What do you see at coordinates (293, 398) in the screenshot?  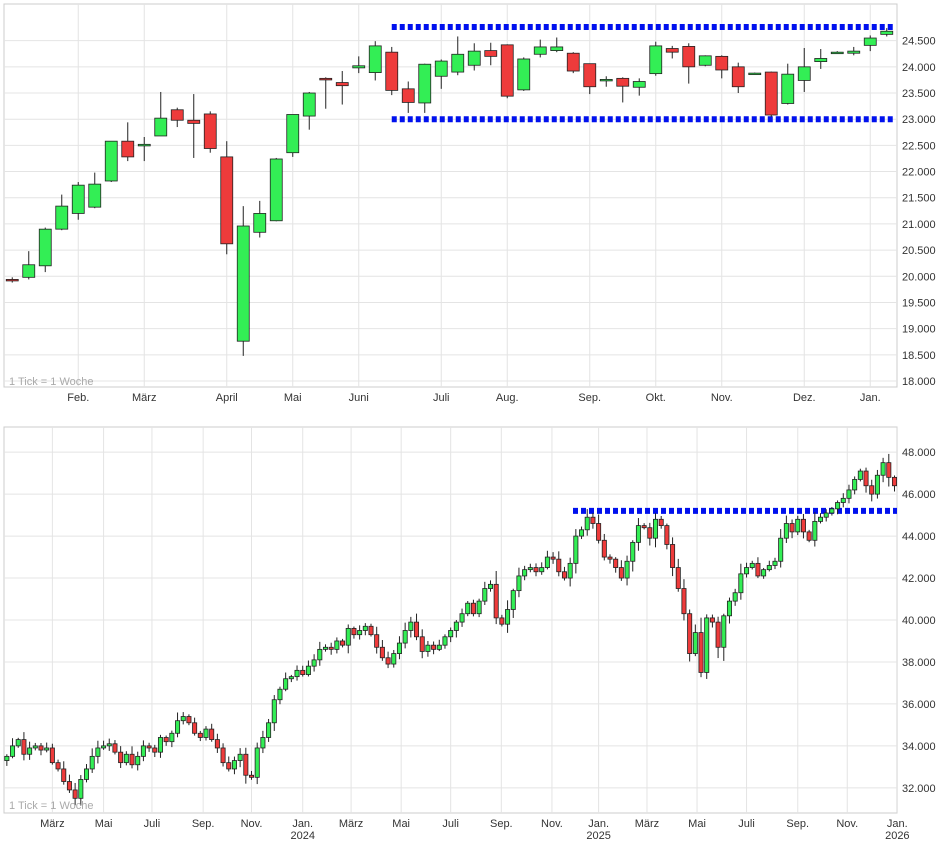 I see `x-tick-label: Mai` at bounding box center [293, 398].